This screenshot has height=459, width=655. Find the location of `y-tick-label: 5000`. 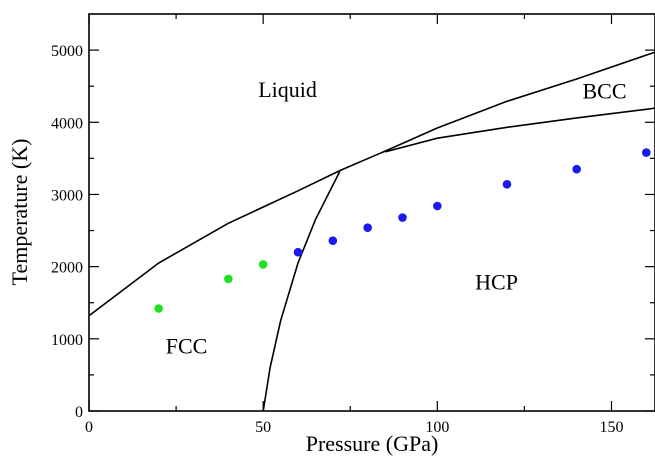

y-tick-label: 5000 is located at coordinates (67, 51).